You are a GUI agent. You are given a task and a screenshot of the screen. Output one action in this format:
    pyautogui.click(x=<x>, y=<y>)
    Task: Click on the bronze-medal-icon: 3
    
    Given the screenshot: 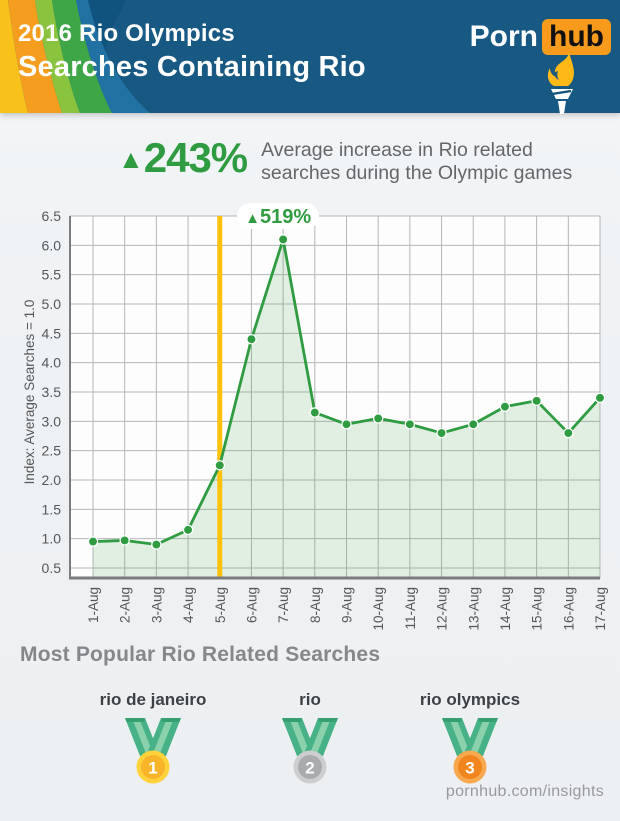 What is the action you would take?
    pyautogui.click(x=470, y=755)
    